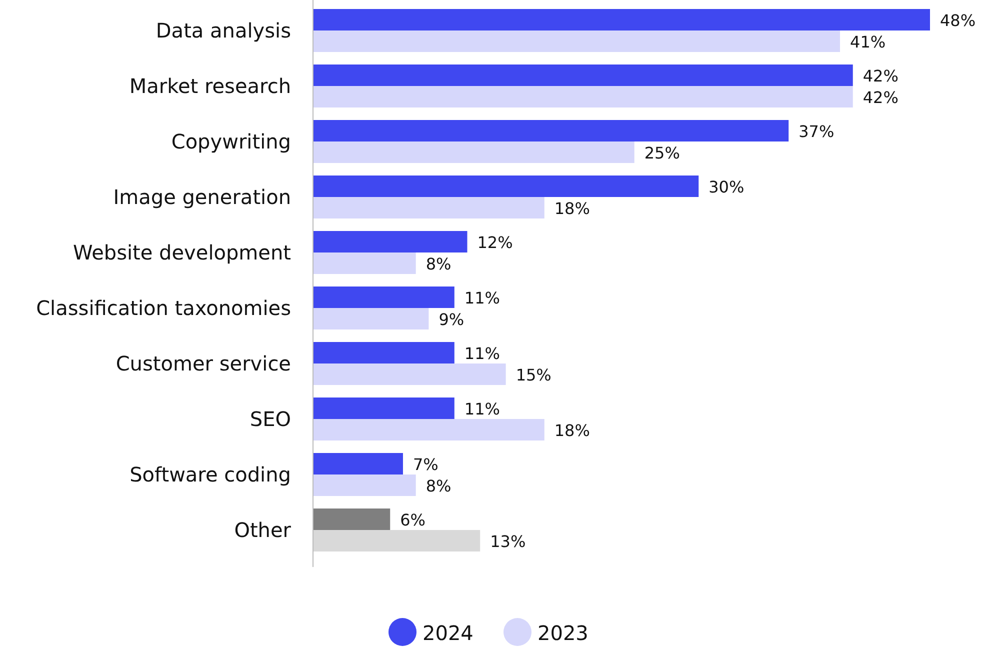 This screenshot has height=649, width=993. Describe the element at coordinates (231, 142) in the screenshot. I see `y-tick-label: Copywriting` at that location.